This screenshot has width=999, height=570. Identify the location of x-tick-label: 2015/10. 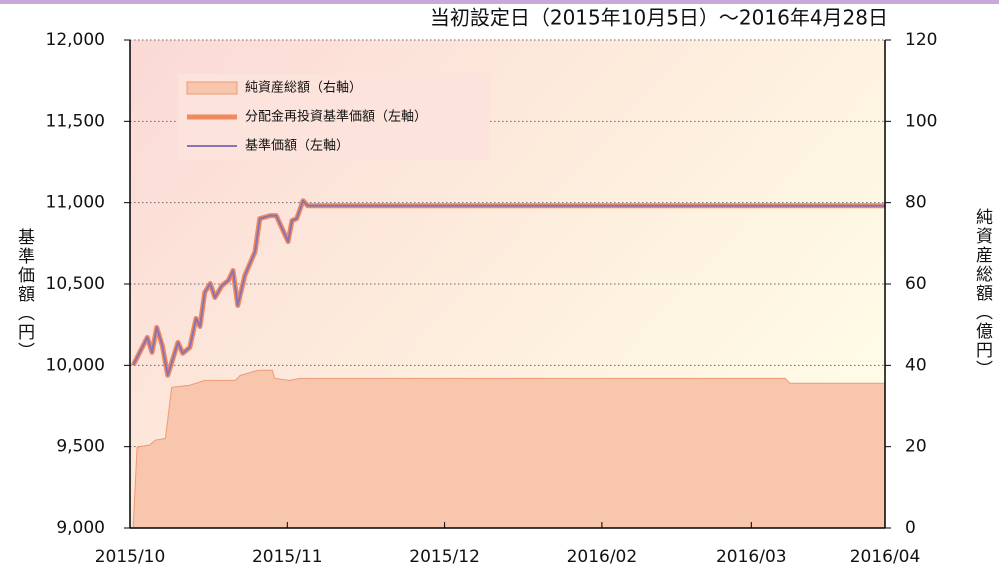
(130, 557).